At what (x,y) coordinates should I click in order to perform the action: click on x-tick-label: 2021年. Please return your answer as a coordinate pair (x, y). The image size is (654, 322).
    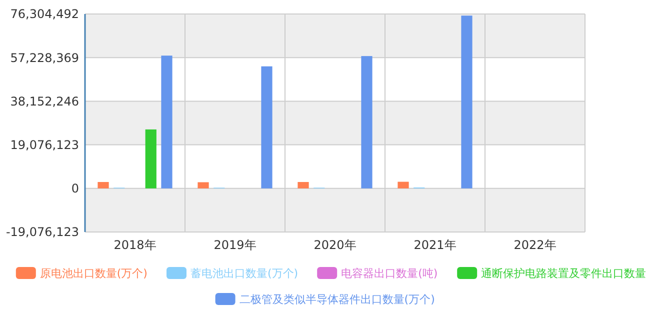
    Looking at the image, I should click on (435, 245).